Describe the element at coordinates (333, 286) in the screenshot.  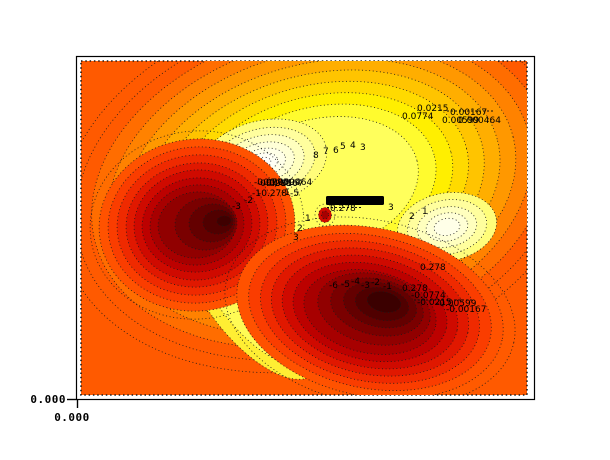
I see `contour-label: -6` at that location.